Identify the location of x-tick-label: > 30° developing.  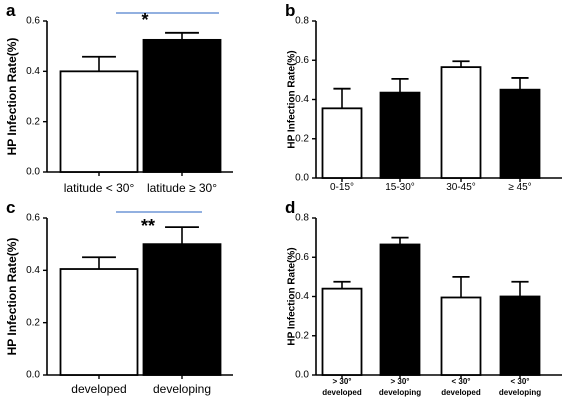
(400, 387).